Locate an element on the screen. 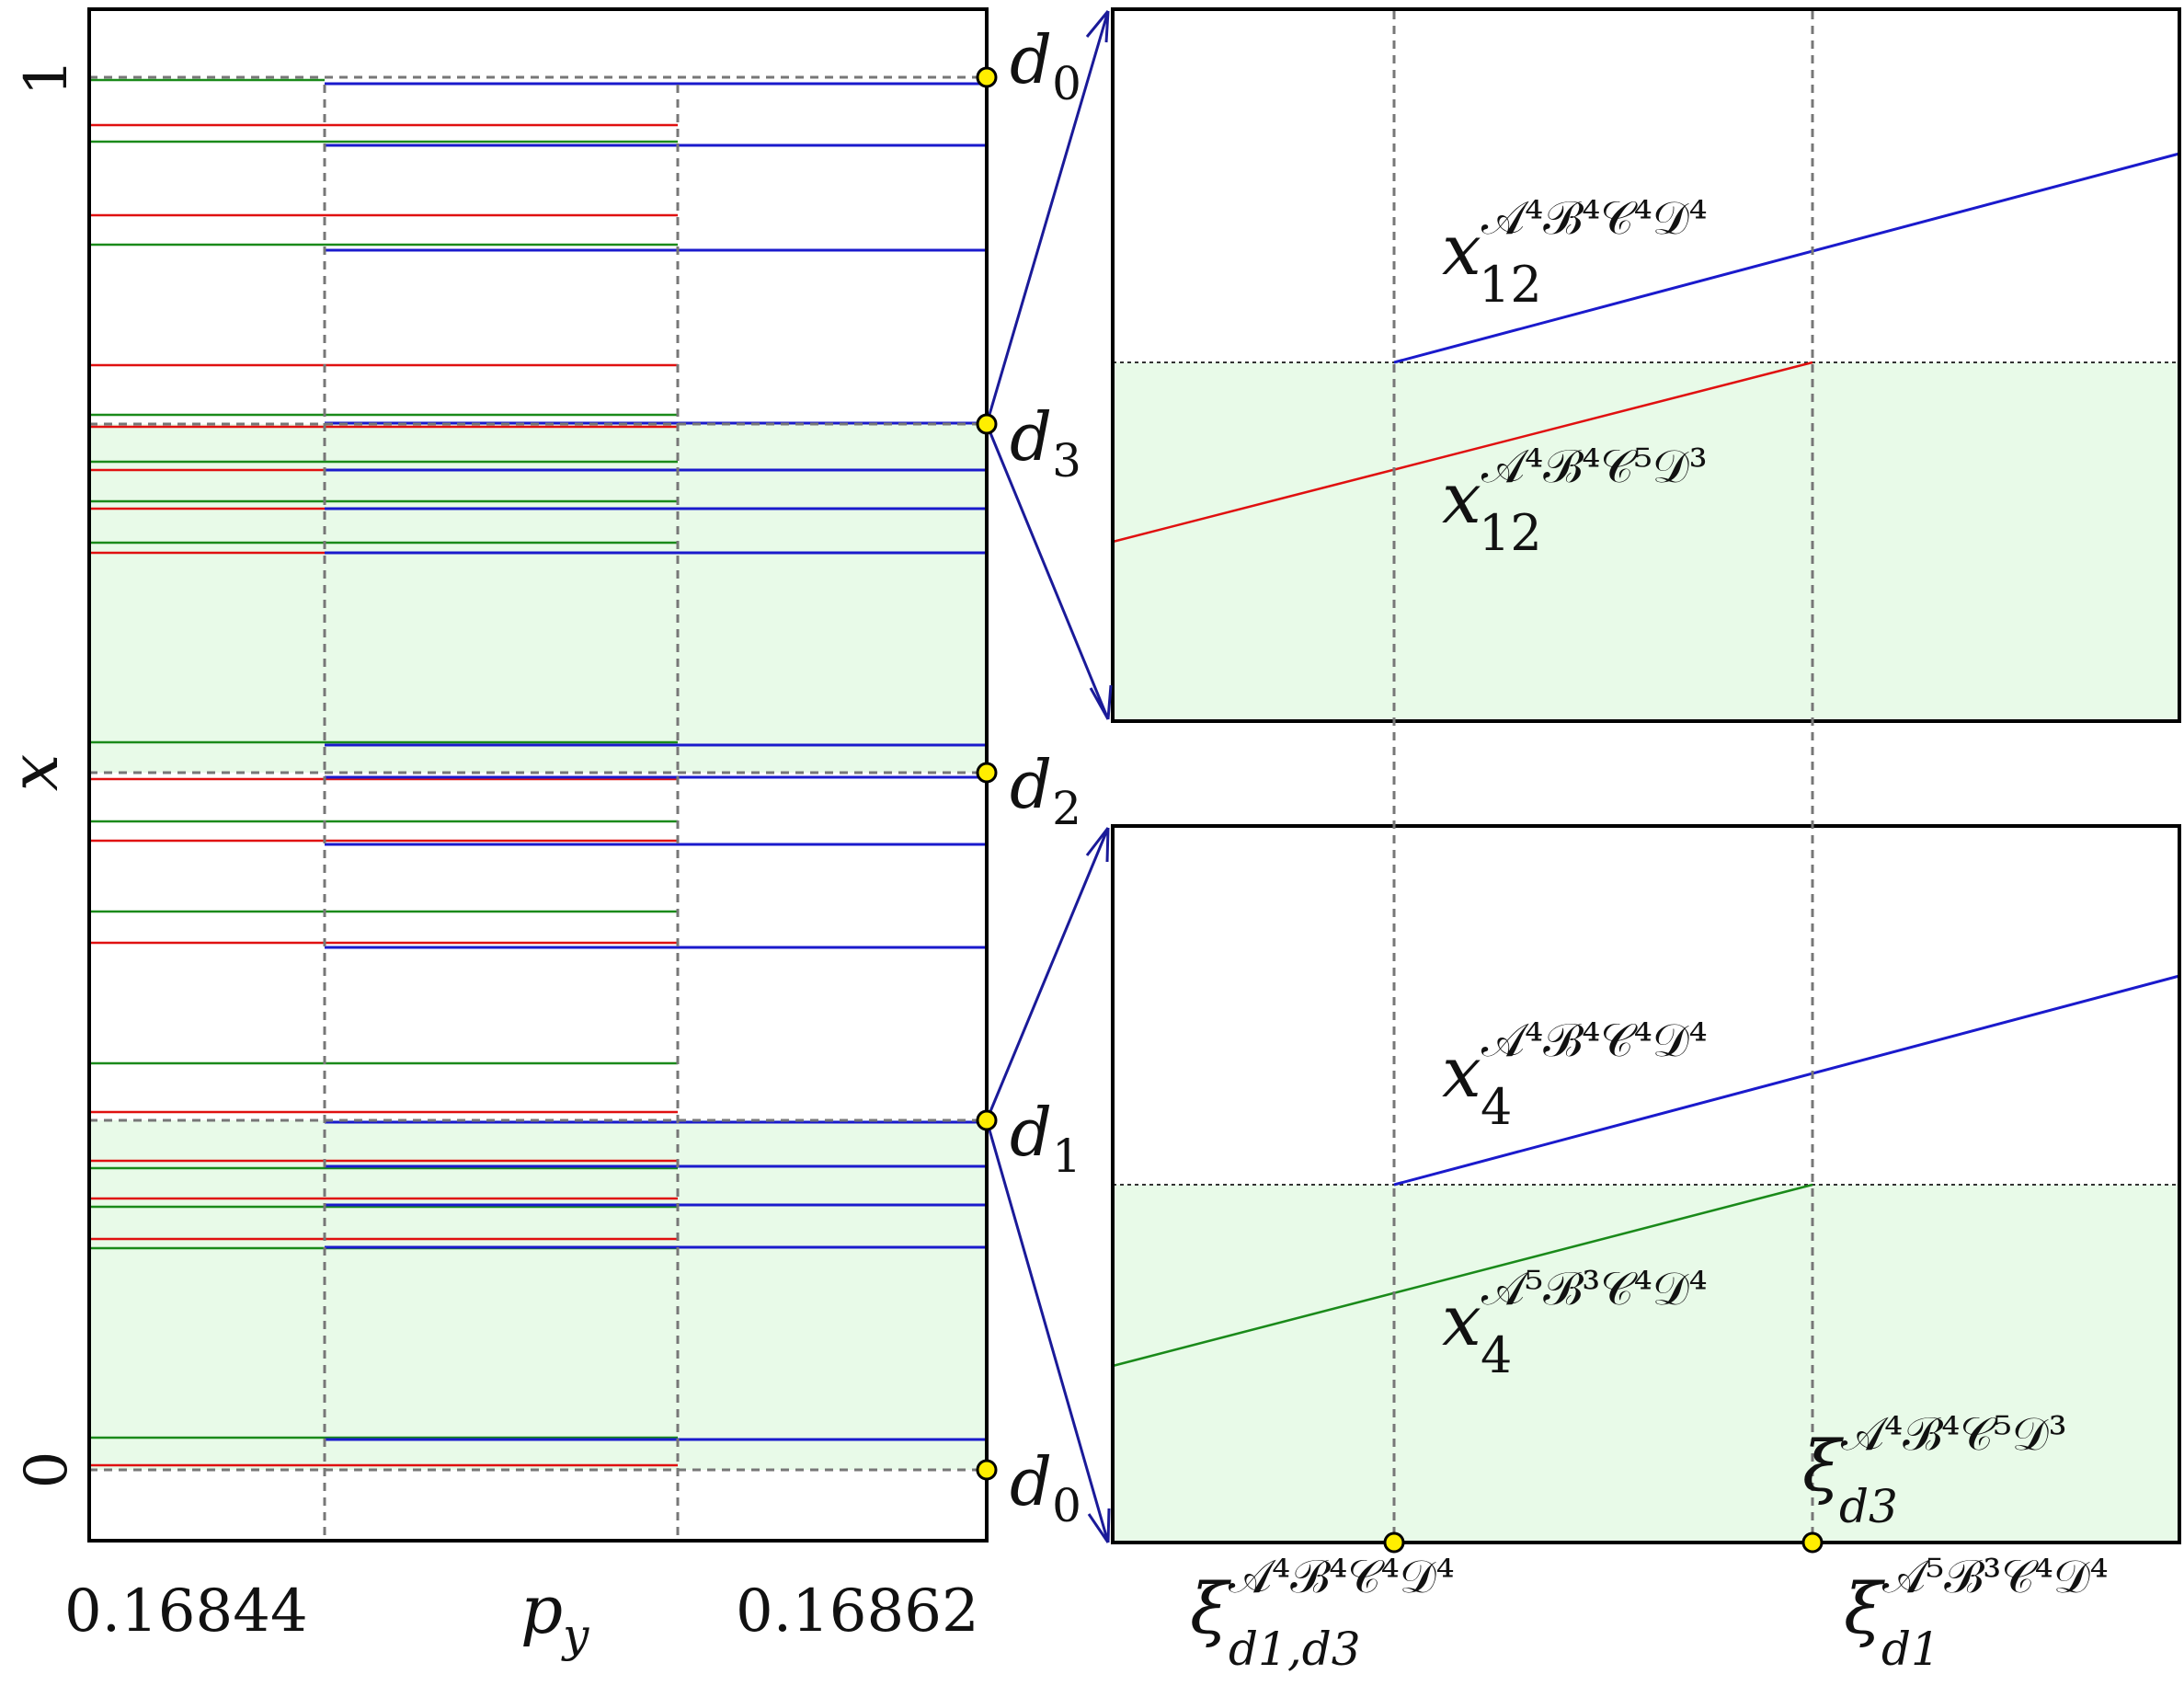 The image size is (2184, 1686). left-x-axis-label: py is located at coordinates (554, 1616).